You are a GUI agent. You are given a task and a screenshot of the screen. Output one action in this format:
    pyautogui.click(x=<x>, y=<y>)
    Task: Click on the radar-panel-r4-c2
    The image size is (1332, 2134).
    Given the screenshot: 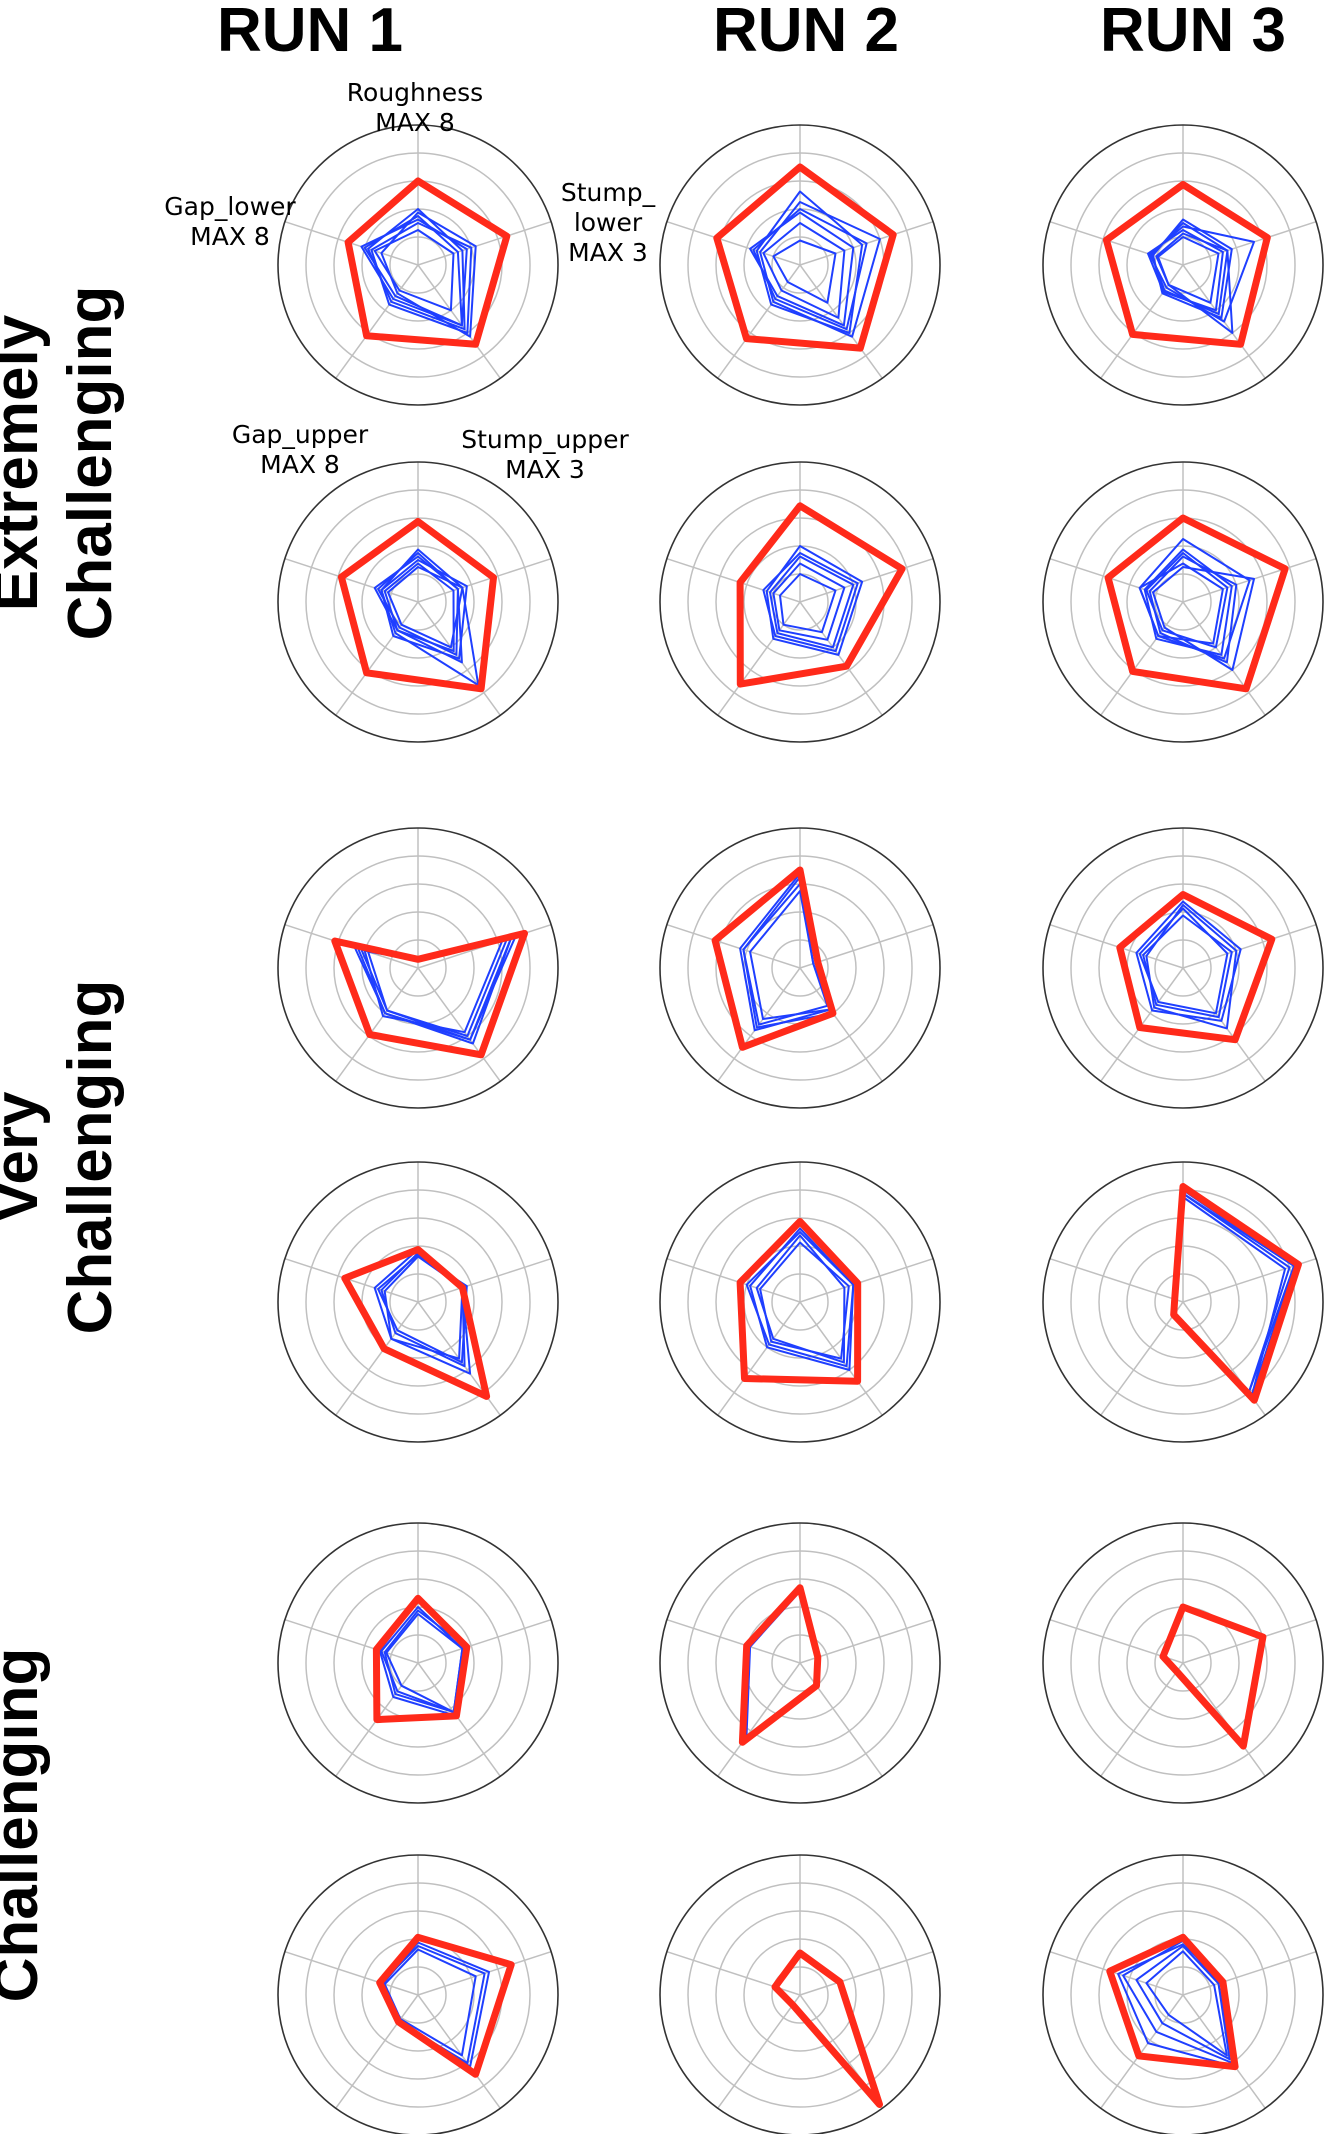 What is the action you would take?
    pyautogui.click(x=1183, y=1663)
    